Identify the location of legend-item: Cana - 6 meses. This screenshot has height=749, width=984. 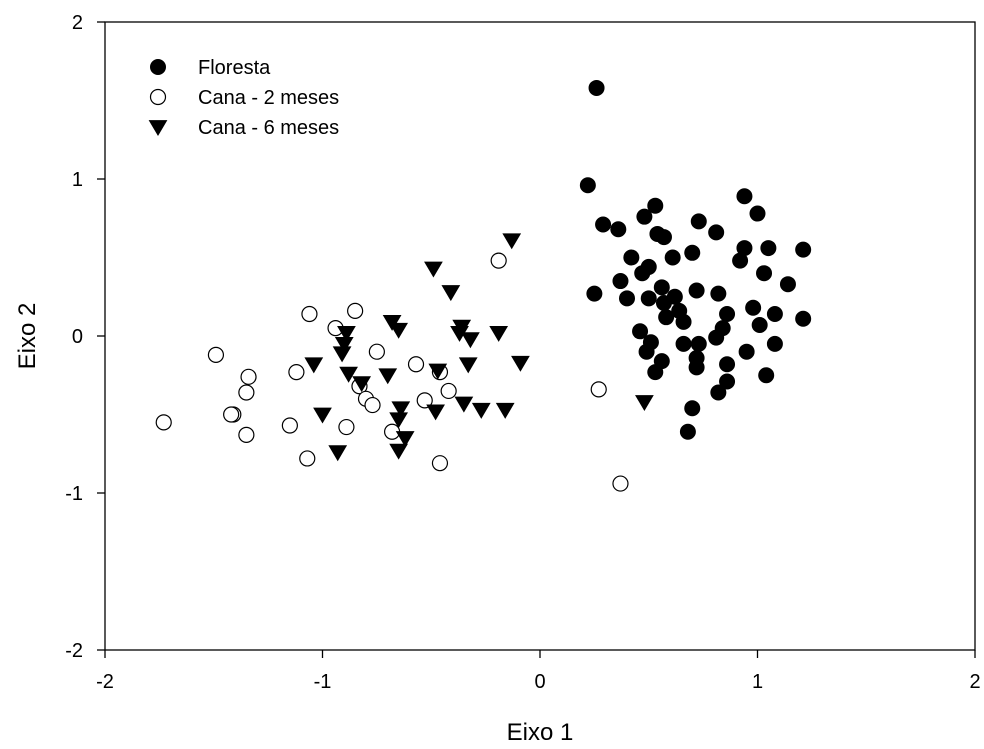
(243, 128).